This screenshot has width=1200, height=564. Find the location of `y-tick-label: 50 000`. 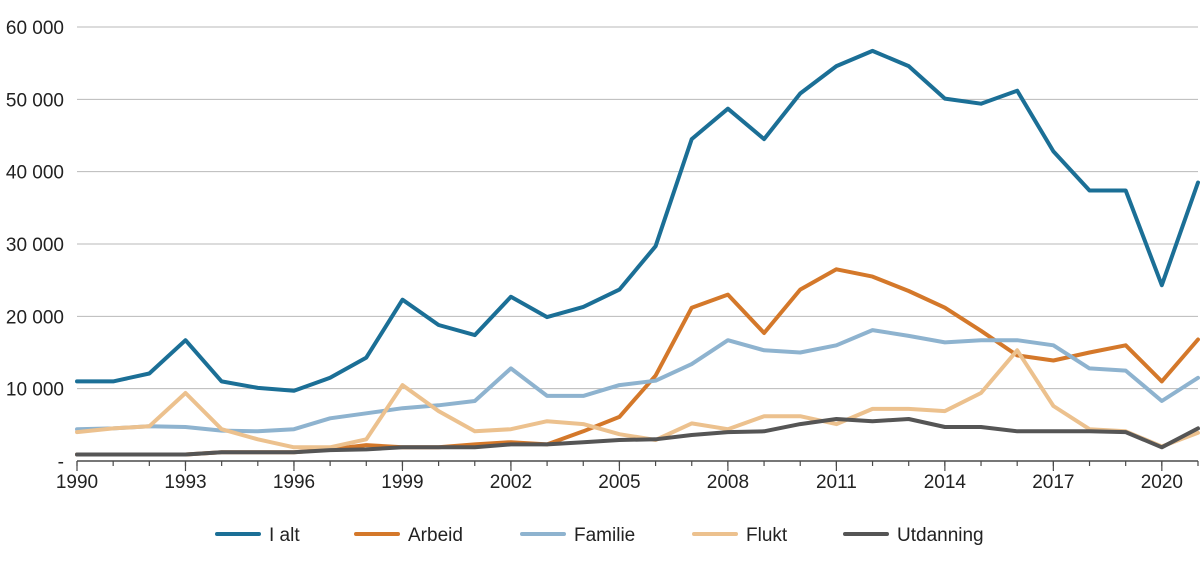

y-tick-label: 50 000 is located at coordinates (35, 100).